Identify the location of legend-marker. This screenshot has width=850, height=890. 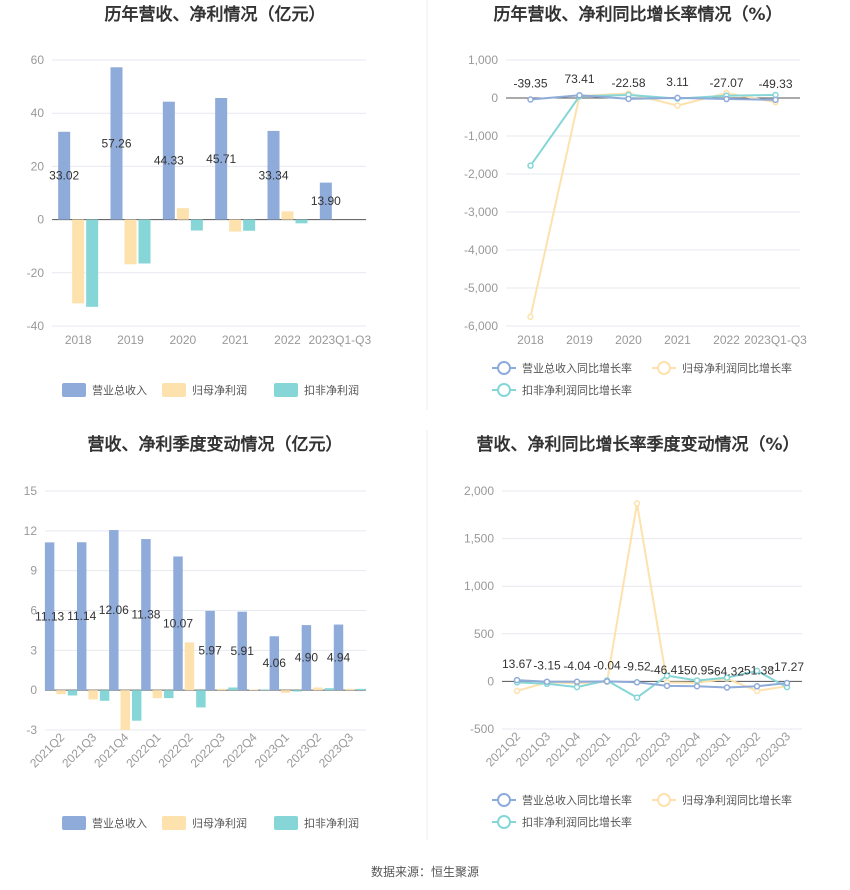
(504, 368).